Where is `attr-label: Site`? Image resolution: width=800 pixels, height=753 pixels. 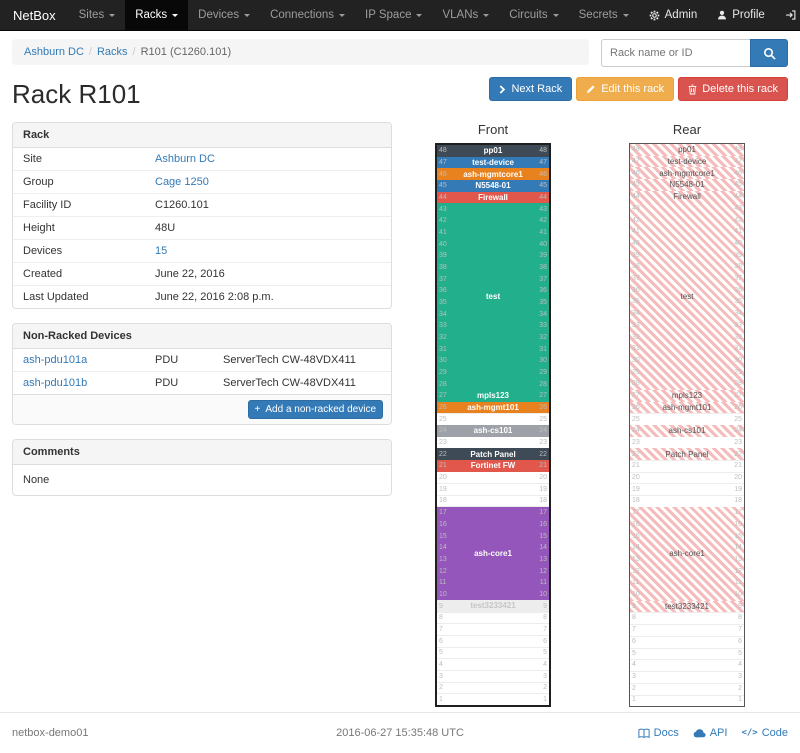 attr-label: Site is located at coordinates (32, 159).